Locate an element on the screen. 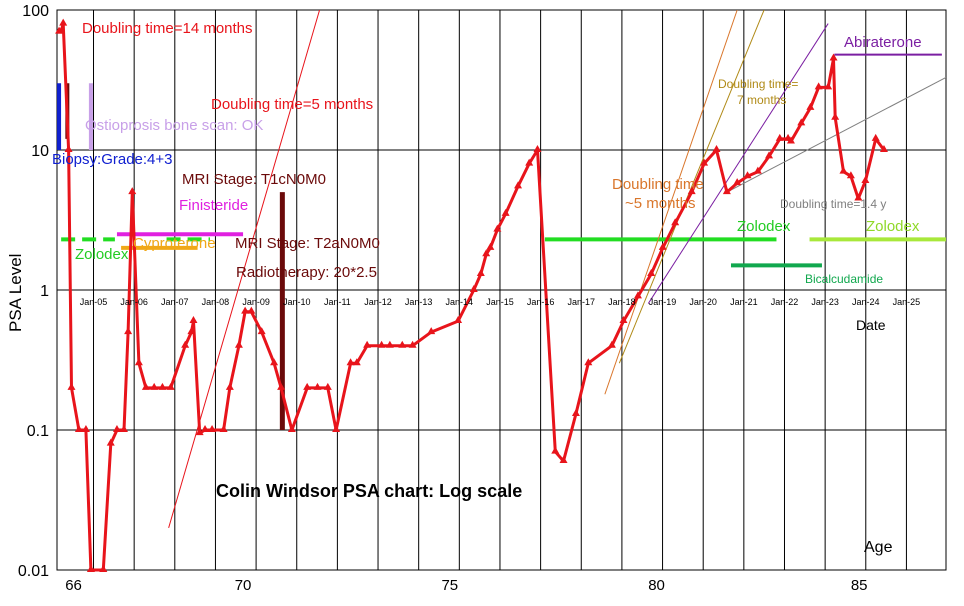  age-tick-label: 80 is located at coordinates (656, 585).